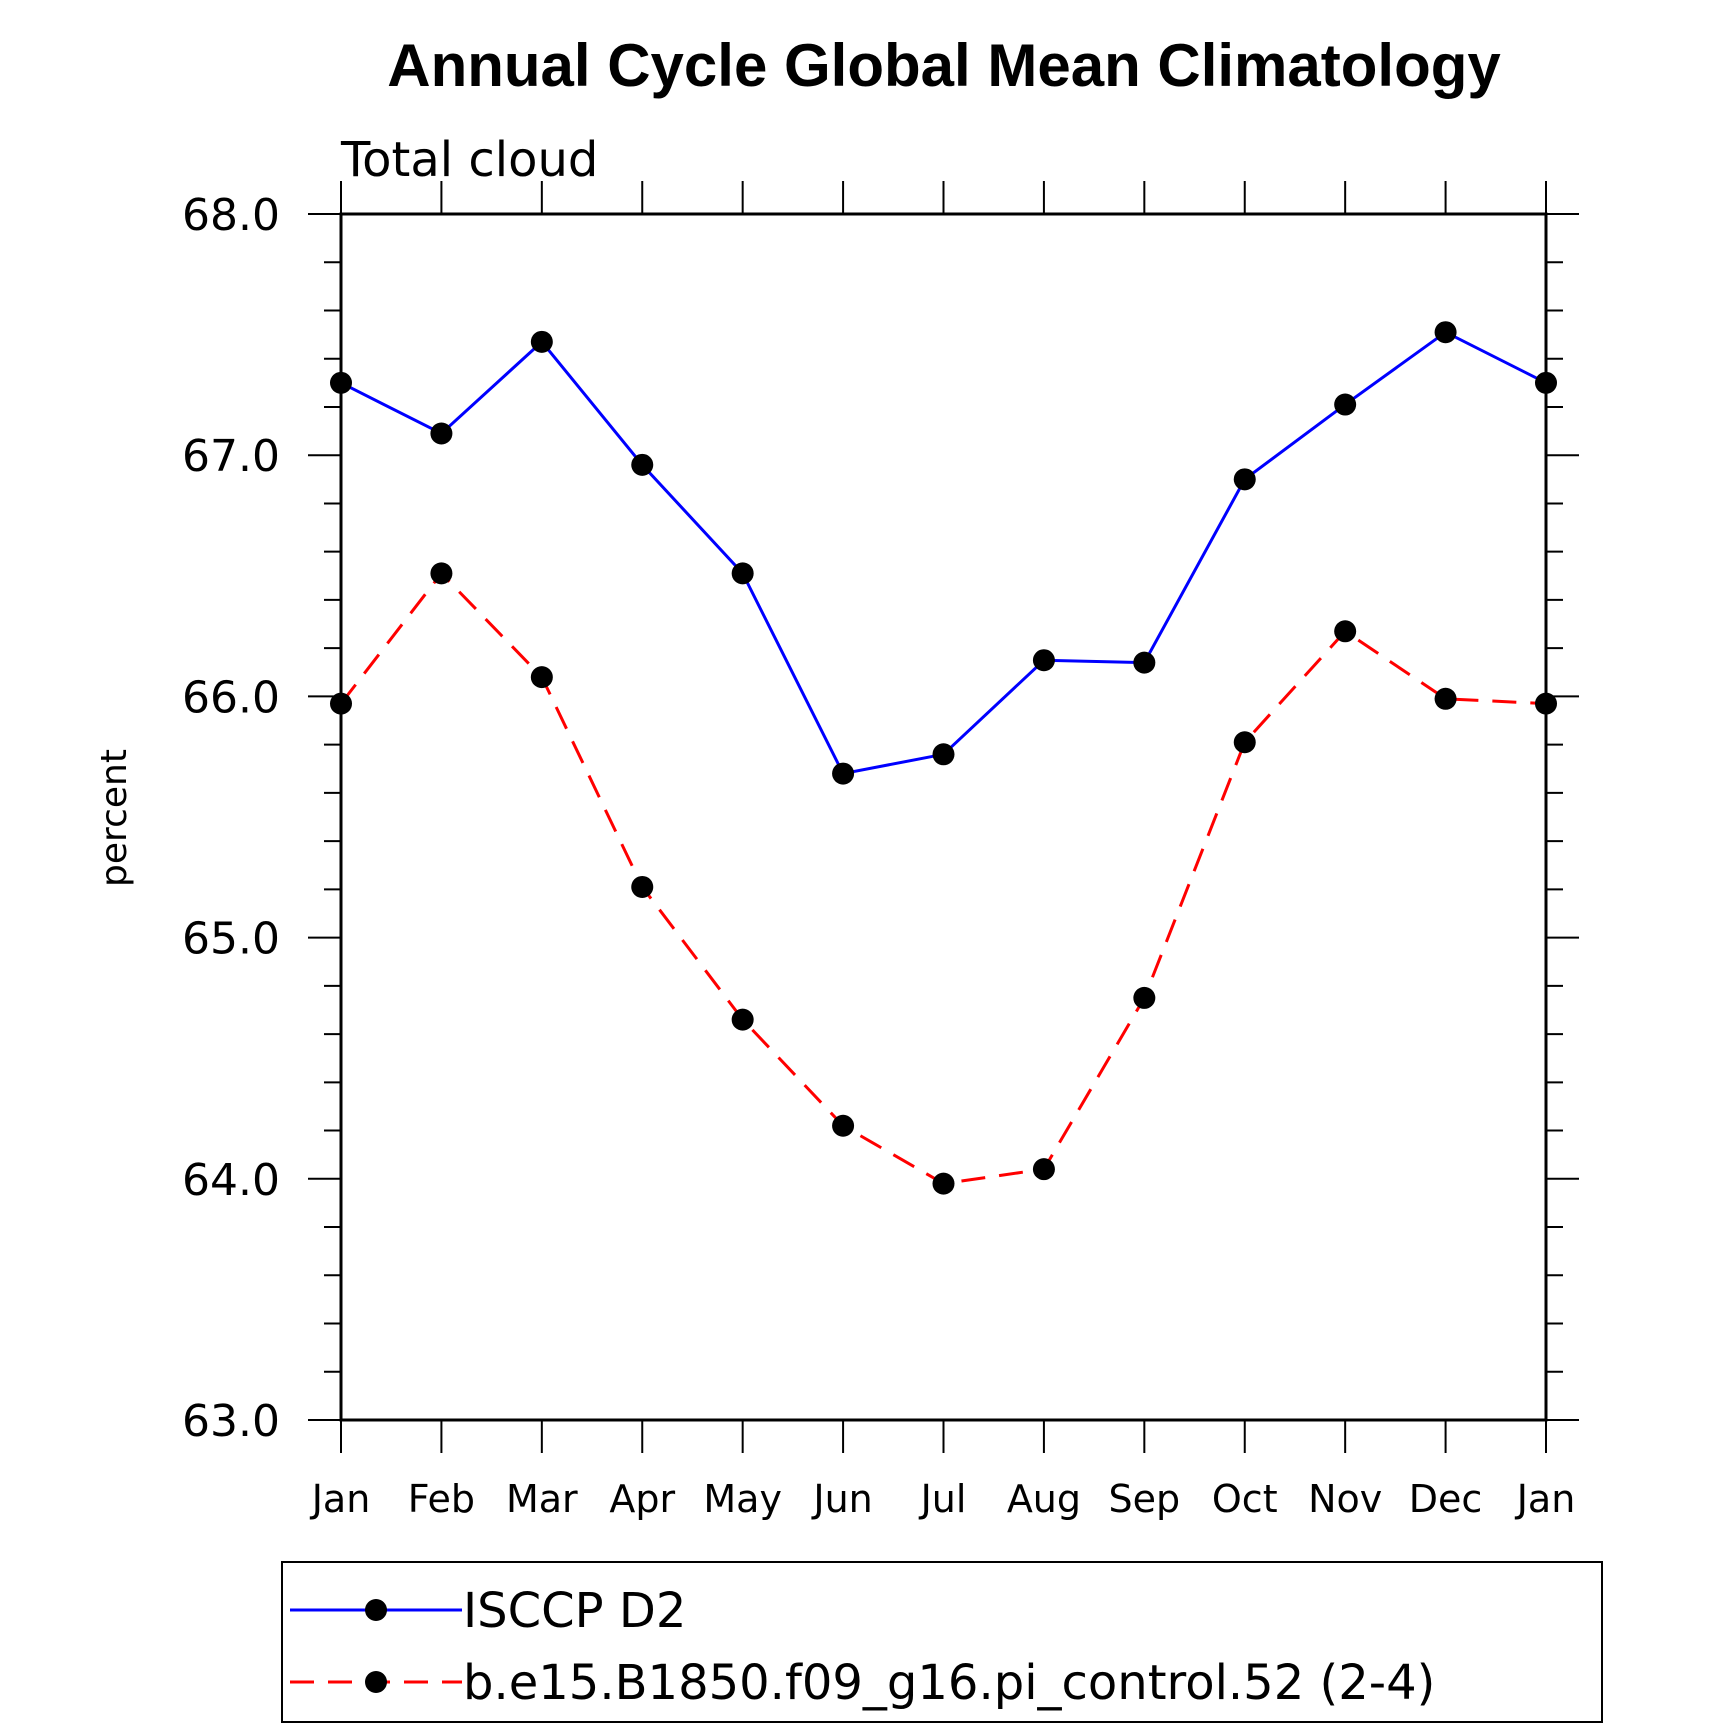  What do you see at coordinates (574, 1611) in the screenshot?
I see `legend-label-1: ISCCP D2` at bounding box center [574, 1611].